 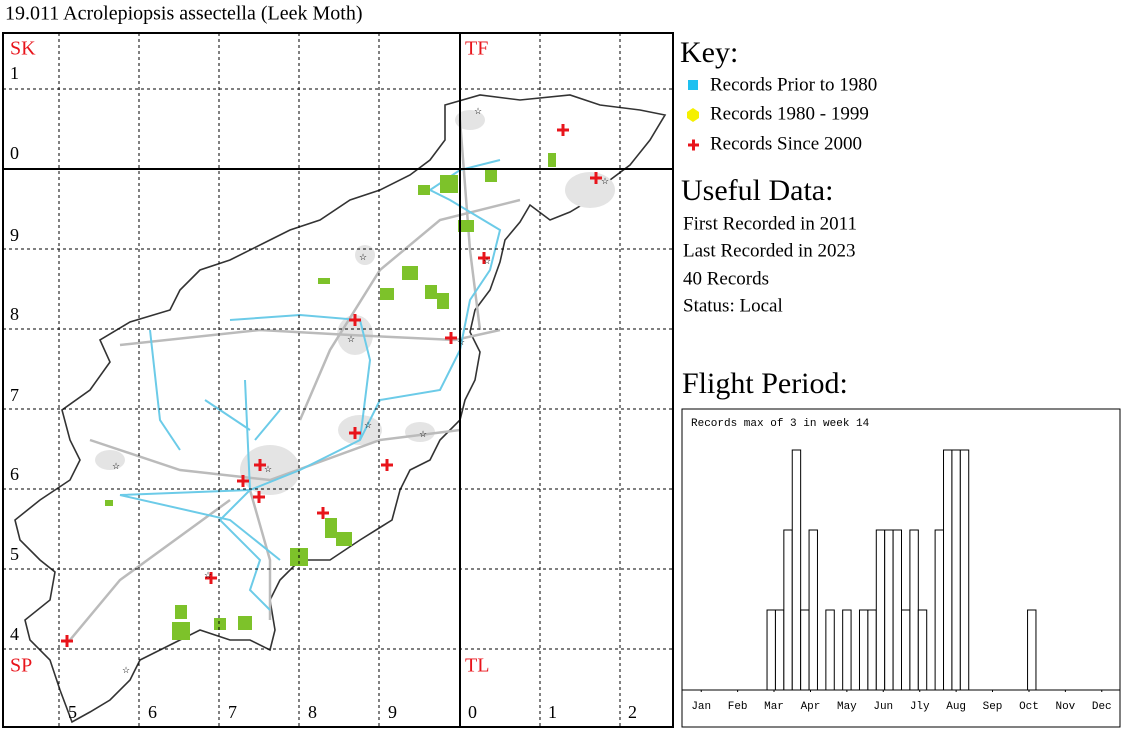 I want to click on grid-column-label: 0, so click(x=472, y=712).